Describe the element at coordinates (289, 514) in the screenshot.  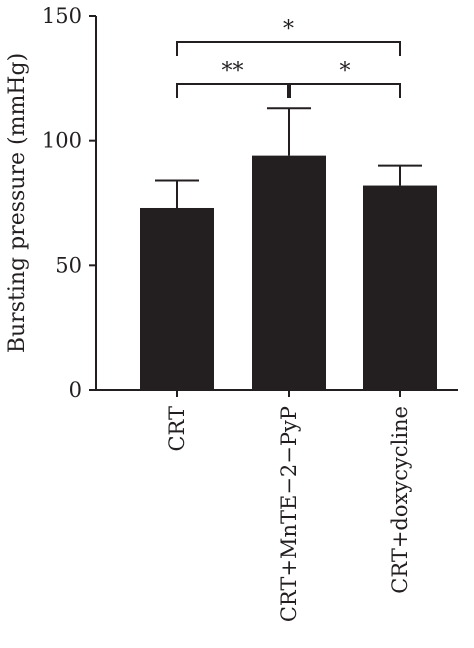
I see `x-category-label: CRT+MnTE−2−PyP` at that location.